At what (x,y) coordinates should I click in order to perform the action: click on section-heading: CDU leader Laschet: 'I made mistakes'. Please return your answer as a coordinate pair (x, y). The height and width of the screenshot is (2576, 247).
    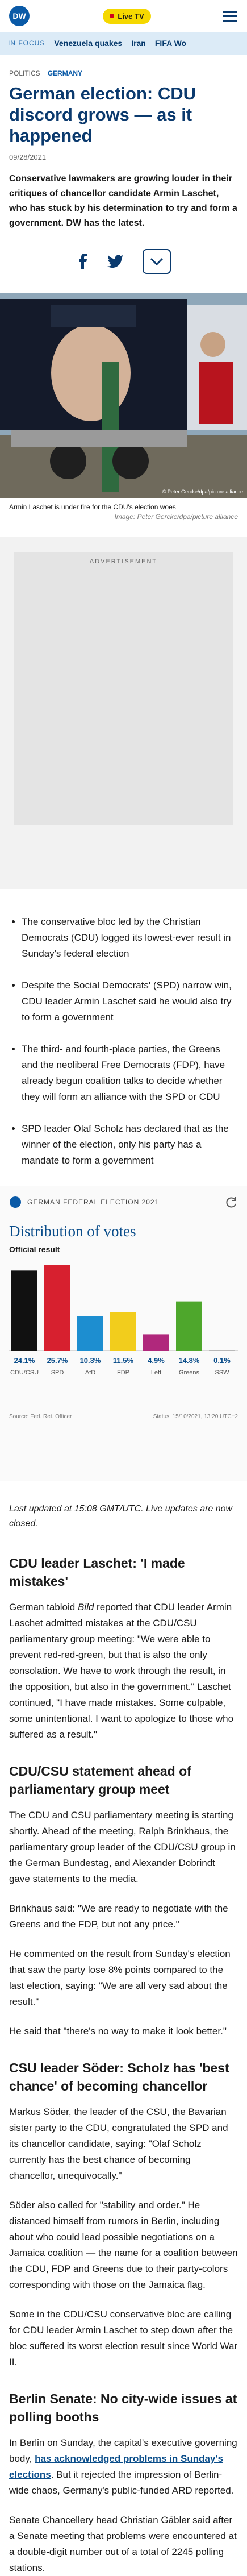
    Looking at the image, I should click on (97, 1573).